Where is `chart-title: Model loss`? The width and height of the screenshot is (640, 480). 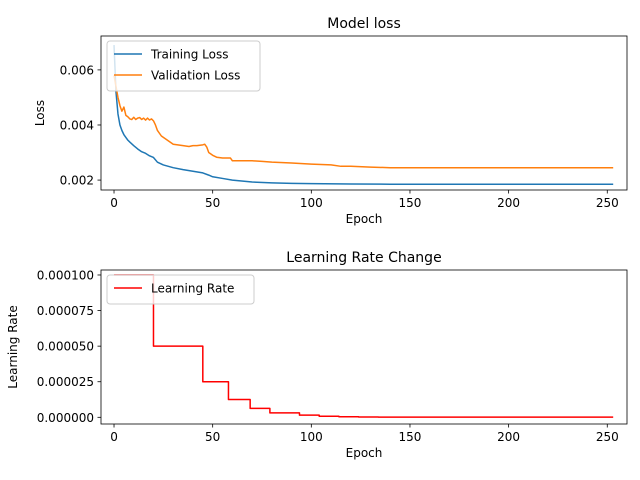 chart-title: Model loss is located at coordinates (364, 24).